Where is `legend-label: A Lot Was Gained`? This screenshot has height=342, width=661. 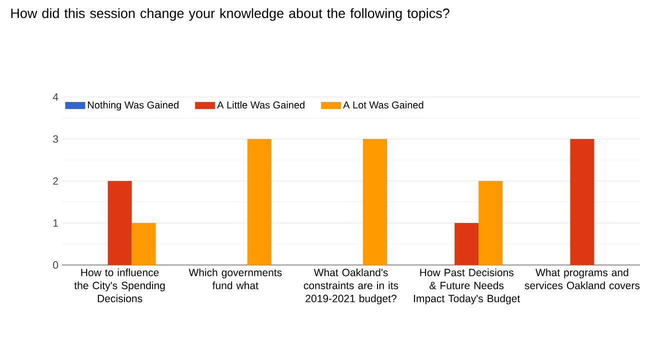
legend-label: A Lot Was Gained is located at coordinates (383, 105).